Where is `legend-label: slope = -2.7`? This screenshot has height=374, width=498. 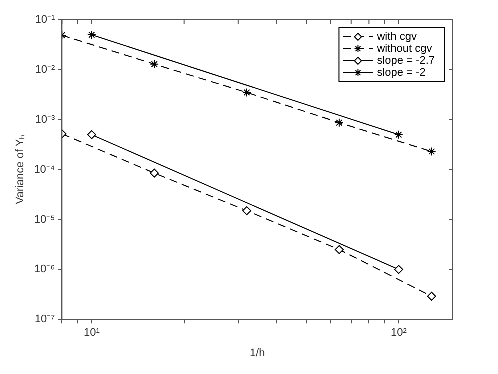
legend-label: slope = -2.7 is located at coordinates (406, 61).